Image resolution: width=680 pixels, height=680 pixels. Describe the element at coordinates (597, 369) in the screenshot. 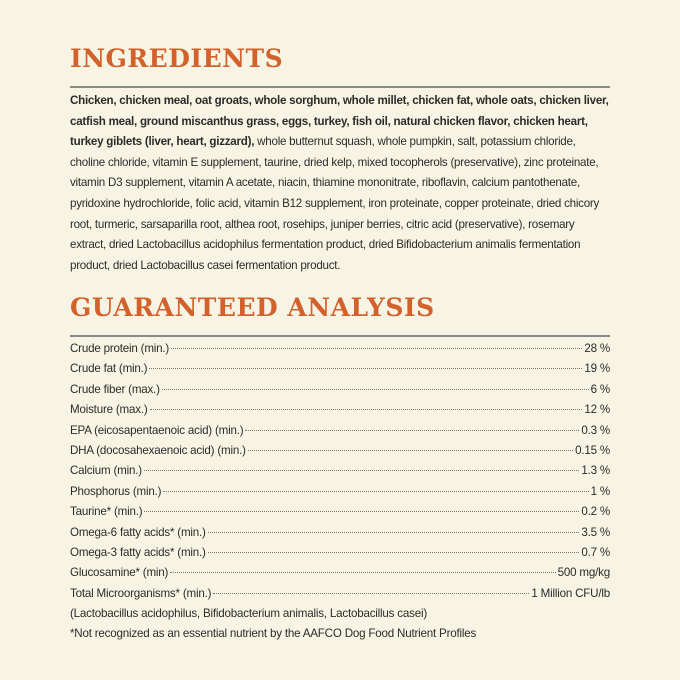

I see `amount: 19 %` at that location.